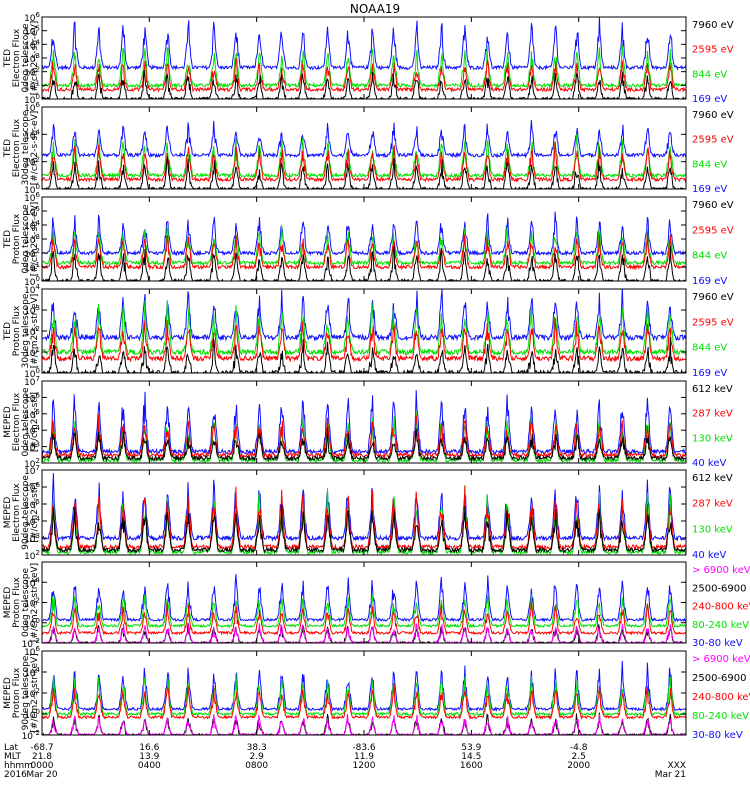  I want to click on y-tick-label: 10⁴, so click(32, 582).